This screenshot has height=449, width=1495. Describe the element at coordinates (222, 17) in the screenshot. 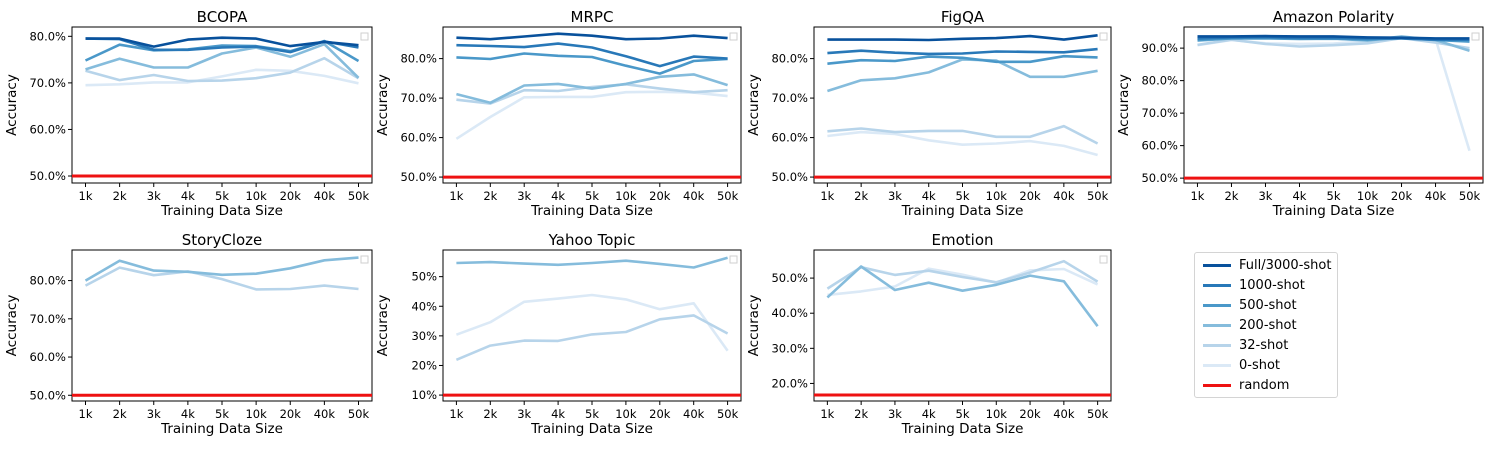

I see `chart-title: BCOPA` at that location.